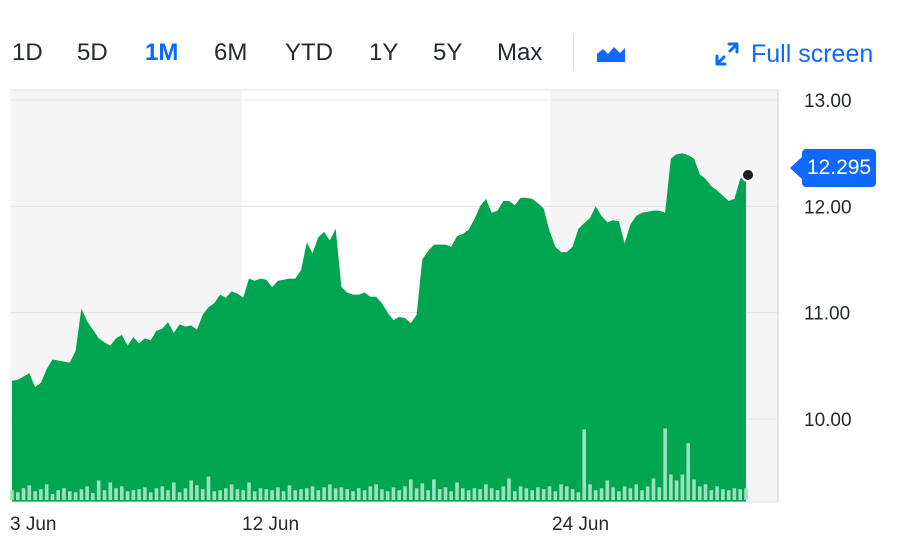 This screenshot has width=899, height=547. I want to click on range-1m-button: 1M, so click(162, 52).